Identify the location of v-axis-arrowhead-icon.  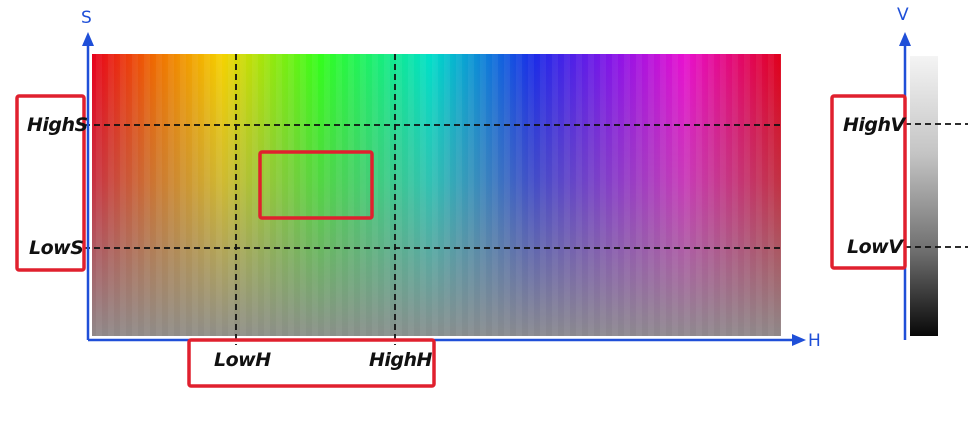
(905, 39).